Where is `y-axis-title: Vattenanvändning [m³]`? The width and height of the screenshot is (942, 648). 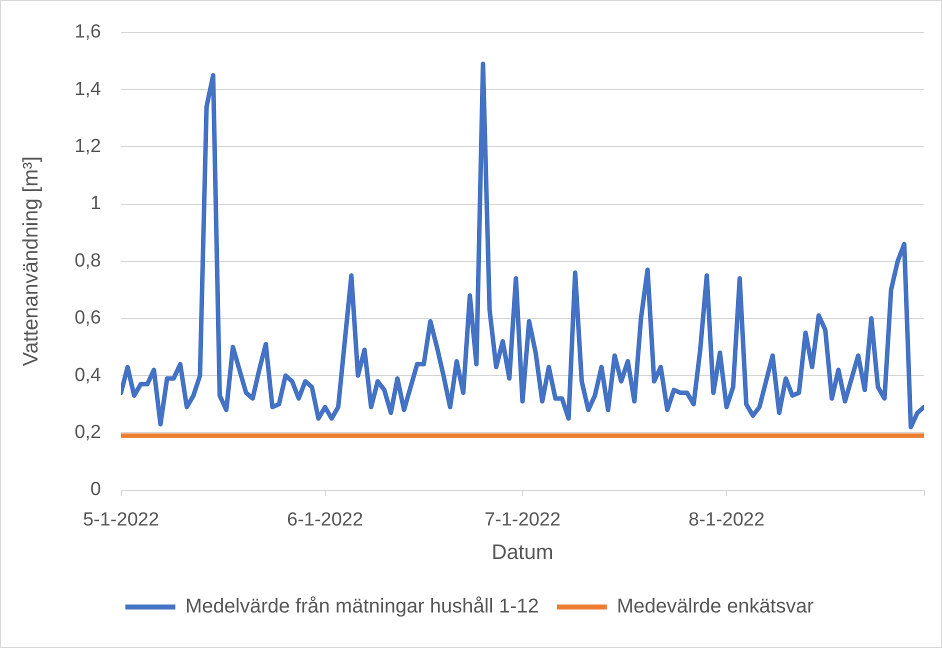 y-axis-title: Vattenanvändning [m³] is located at coordinates (30, 261).